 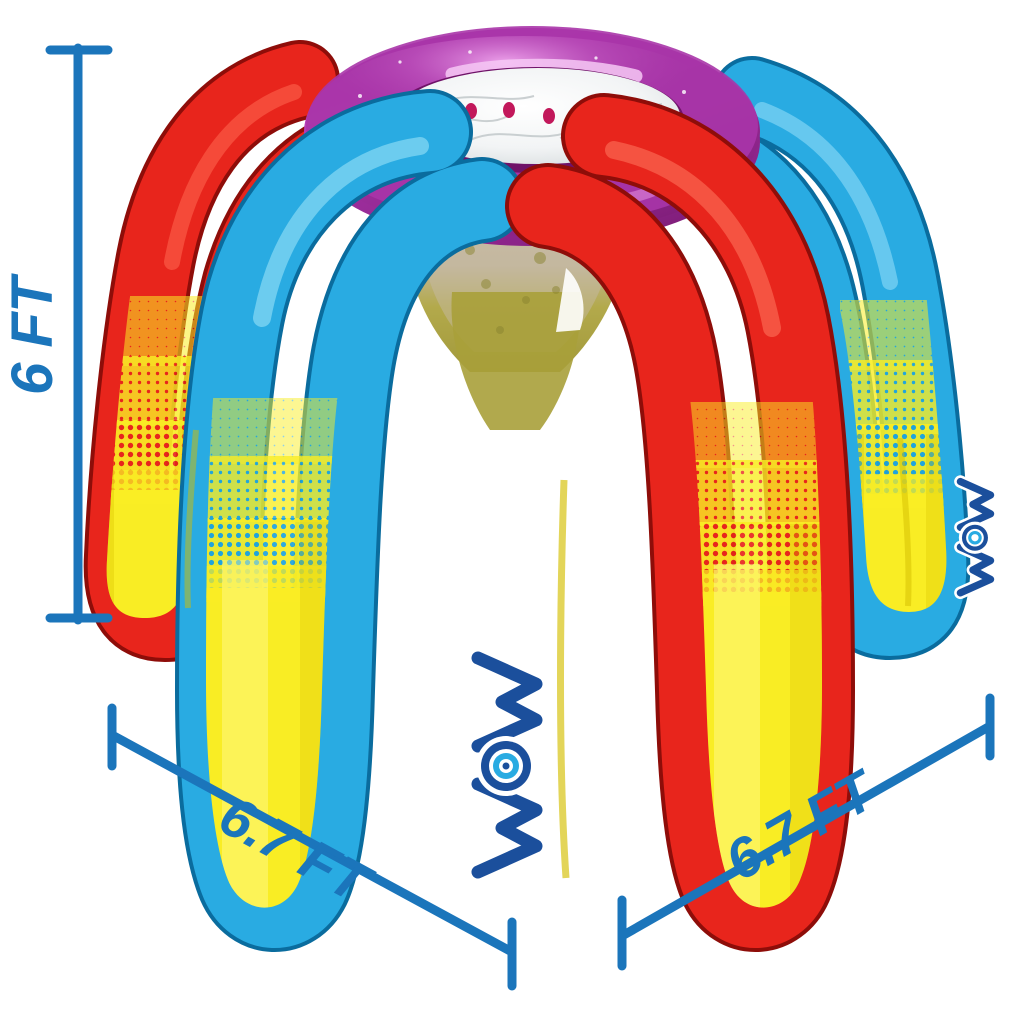 What do you see at coordinates (806, 831) in the screenshot?
I see `width-right-dimension-line` at bounding box center [806, 831].